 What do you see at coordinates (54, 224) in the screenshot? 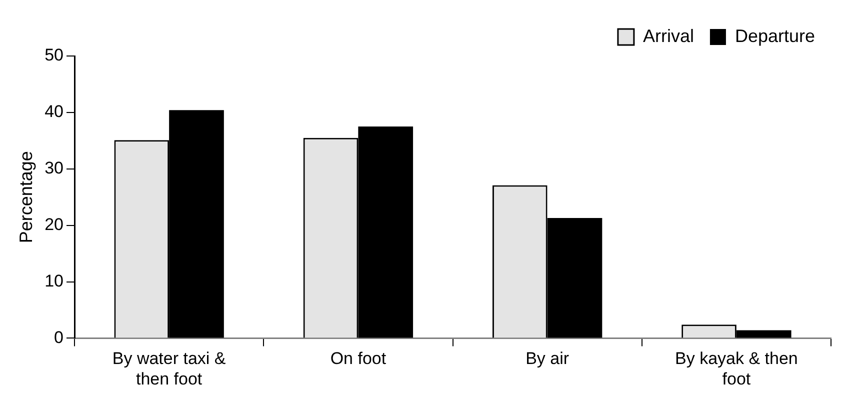
I see `y-tick-label: 20` at bounding box center [54, 224].